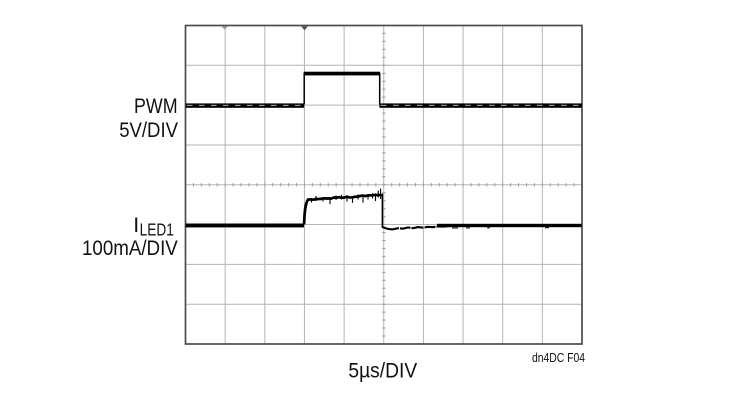  Describe the element at coordinates (130, 248) in the screenshot. I see `svg-text: 100mA/DIV` at that location.